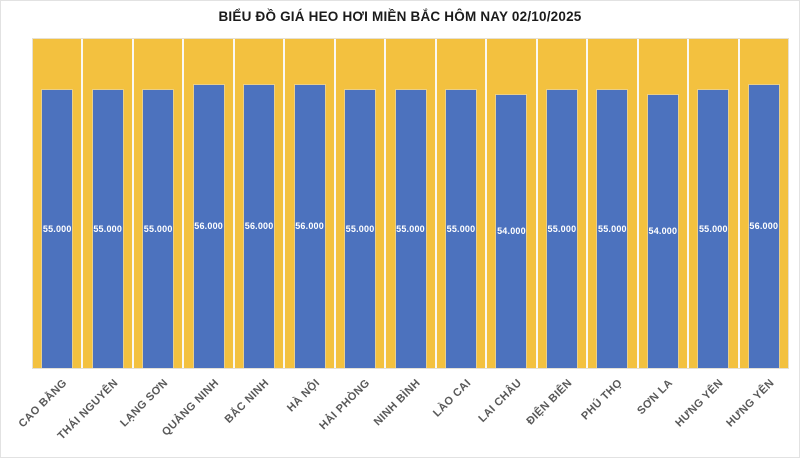  I want to click on x-axis-label: PHÚ THỌ, so click(602, 400).